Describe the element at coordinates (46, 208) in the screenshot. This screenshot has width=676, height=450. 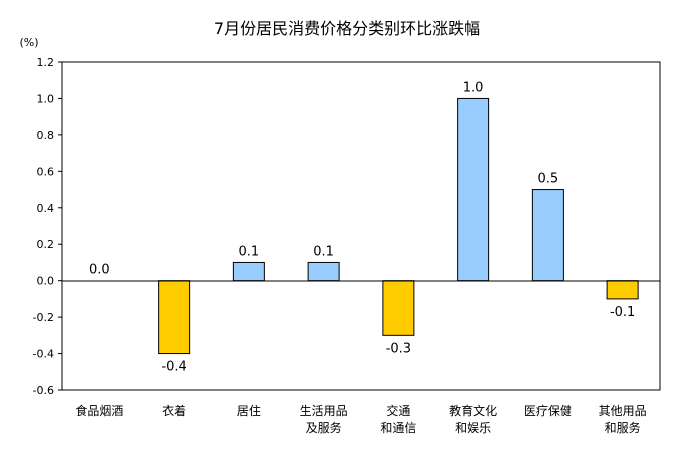
I see `y-tick-label: 0.4` at that location.